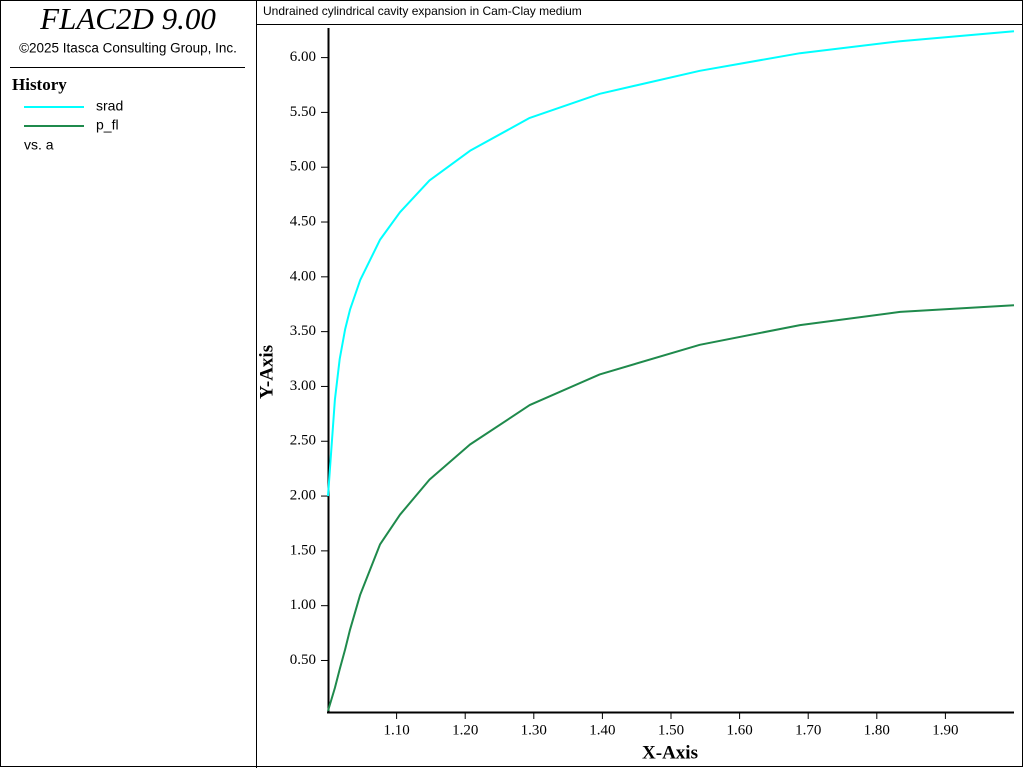 Image resolution: width=1024 pixels, height=768 pixels. I want to click on x-tick-label: 1.40, so click(602, 730).